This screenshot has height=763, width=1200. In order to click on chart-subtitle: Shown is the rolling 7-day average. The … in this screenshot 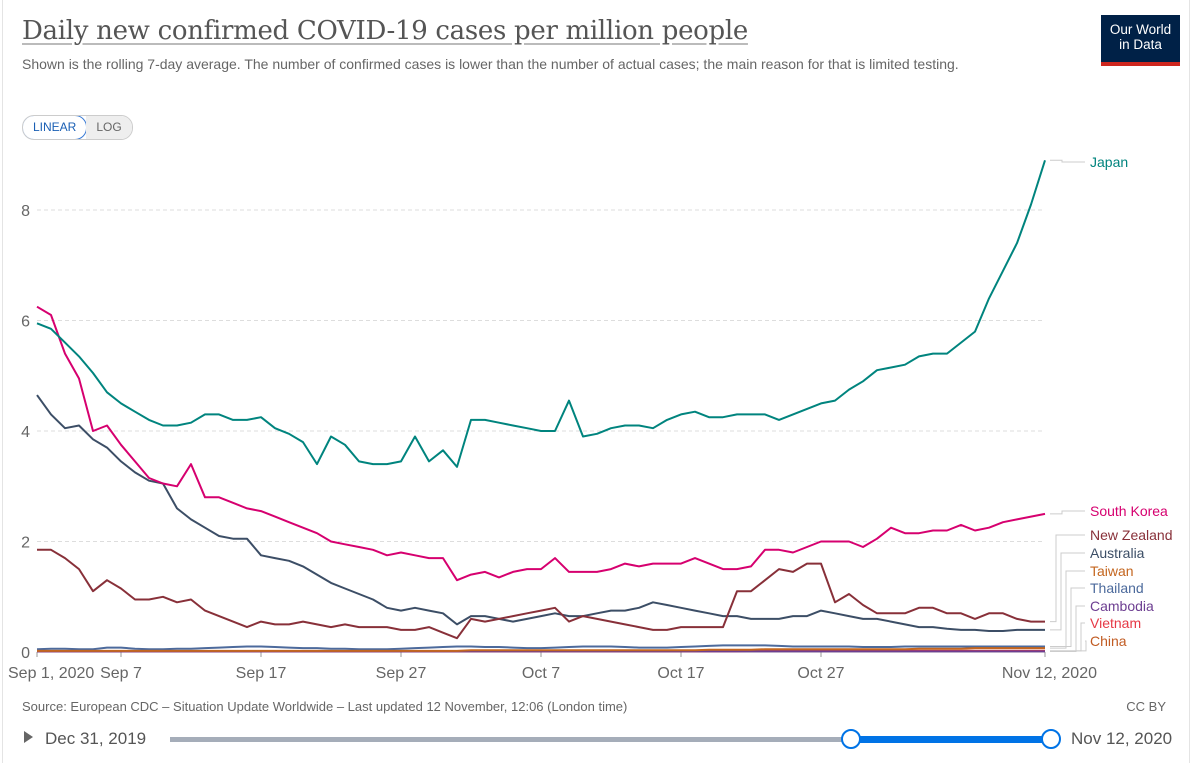, I will do `click(490, 64)`.